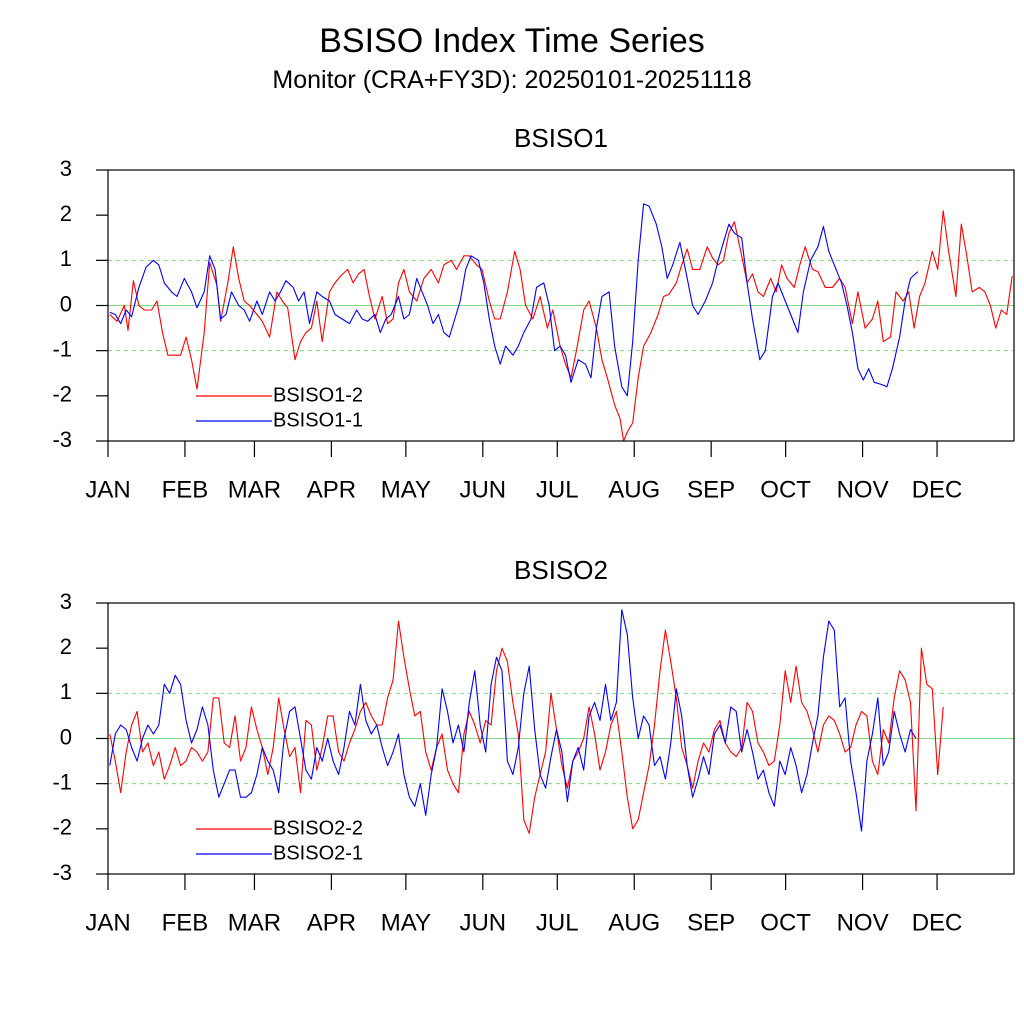 This screenshot has width=1024, height=1024. I want to click on panel-2-month-label-feb: FEB, so click(185, 922).